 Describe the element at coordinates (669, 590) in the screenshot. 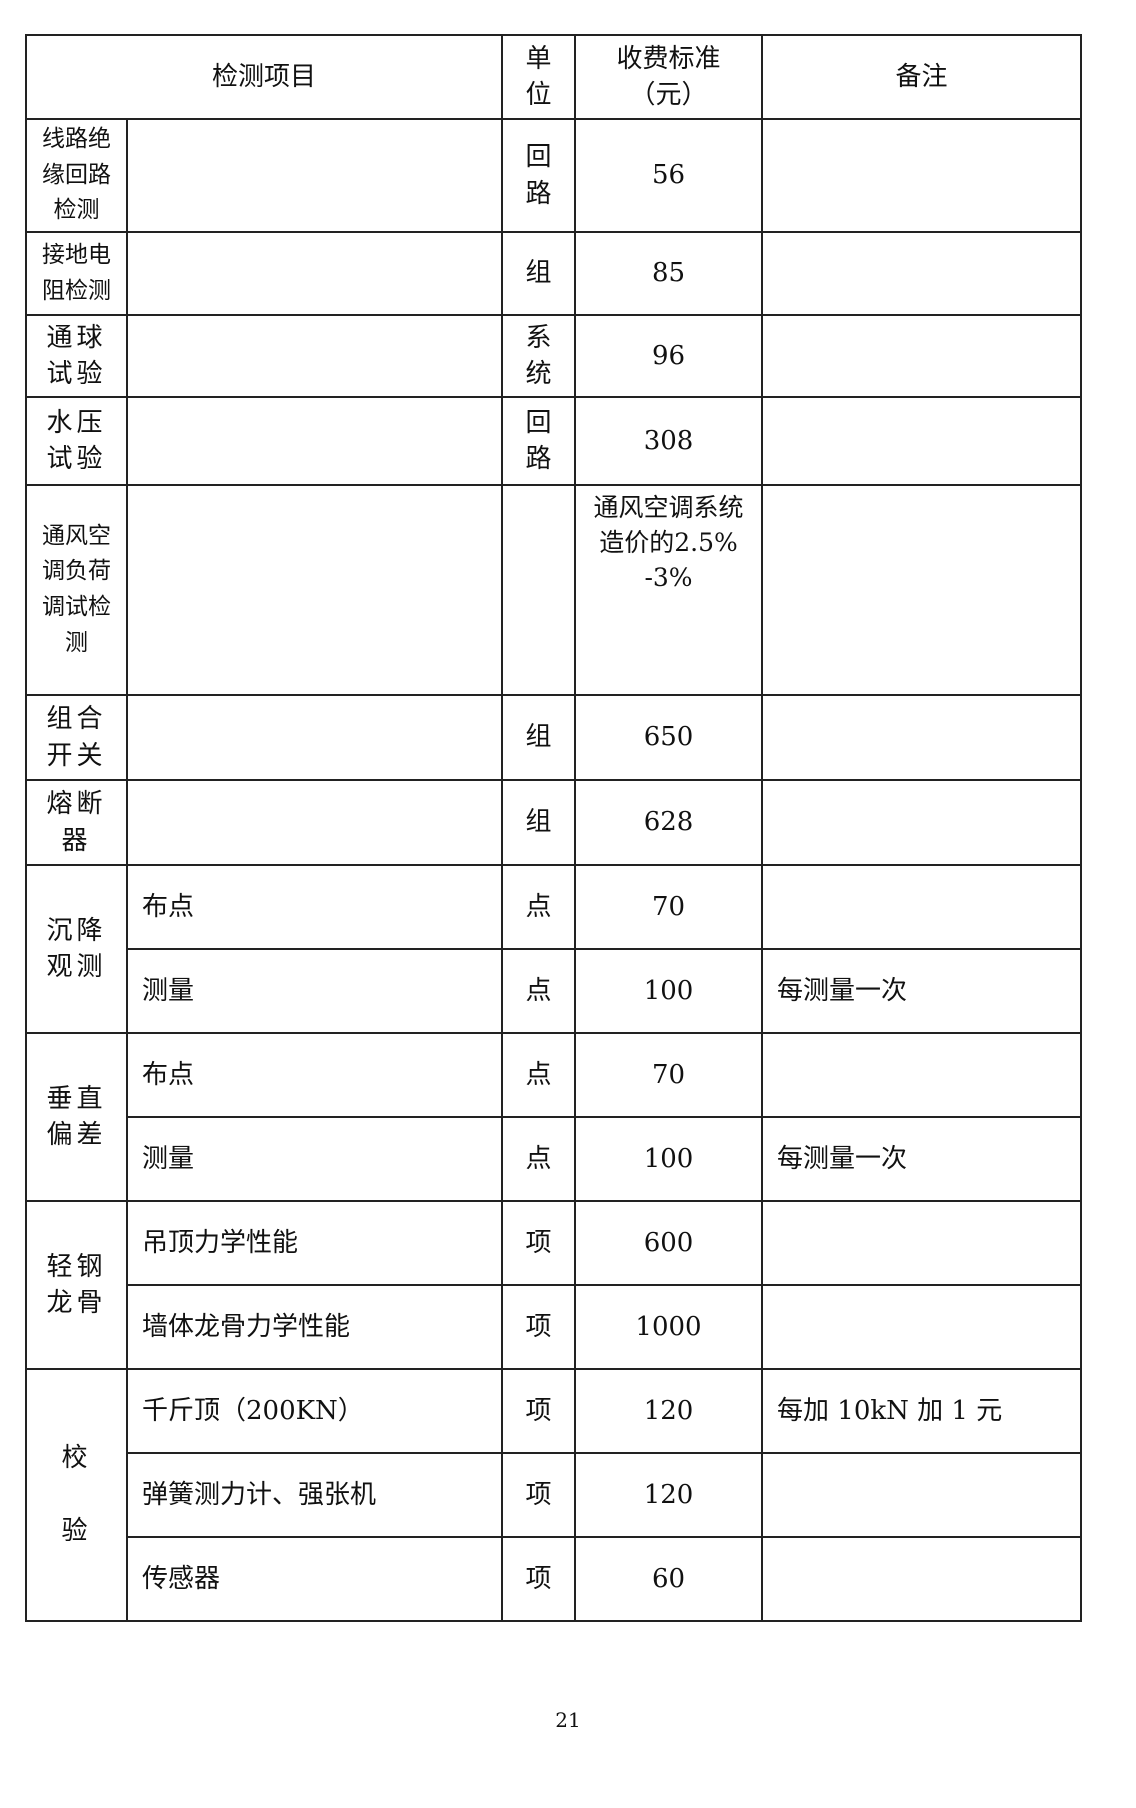

I see `item-fee: 通风空调系统 造价的2.5% -3%` at that location.